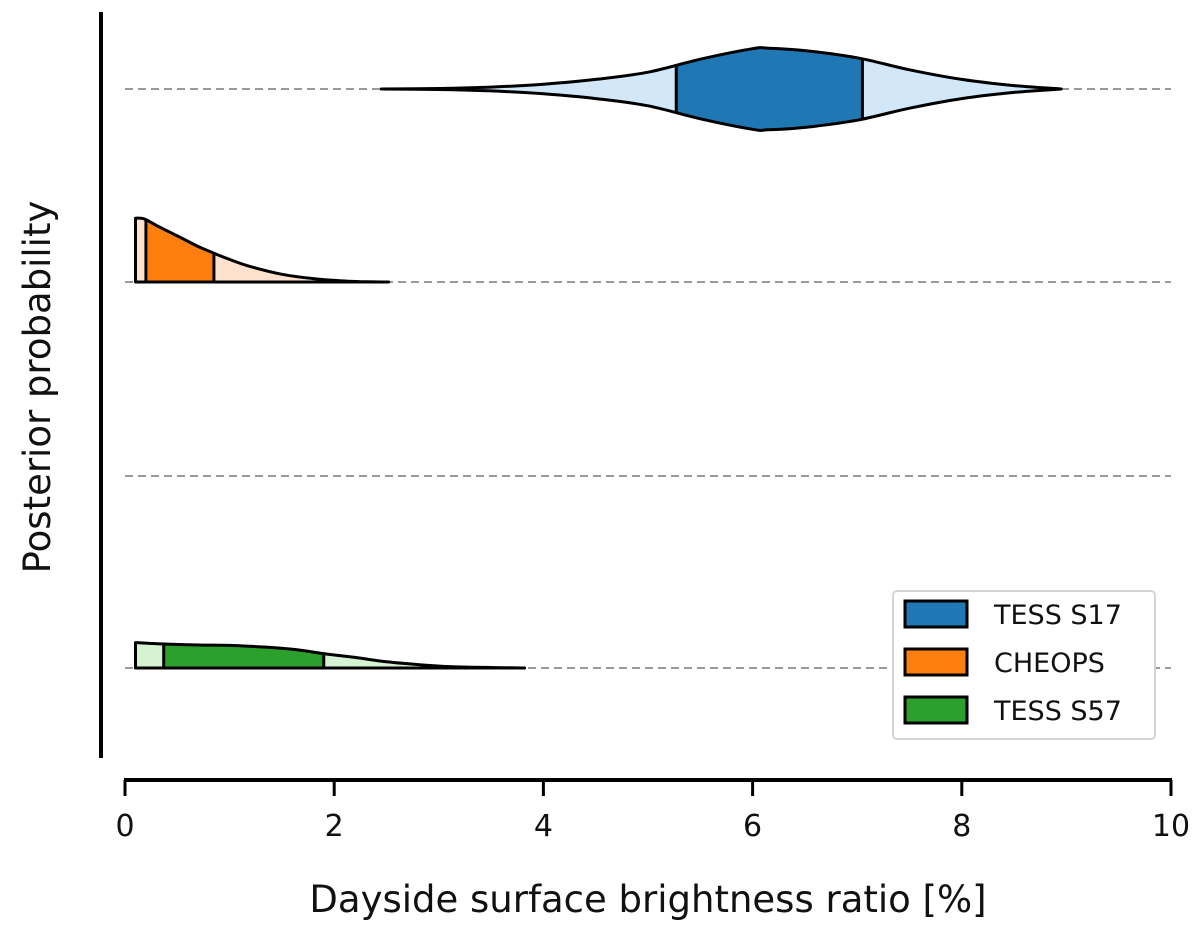  I want to click on x-ticks: 0 2 4 6 8 10, so click(652, 812).